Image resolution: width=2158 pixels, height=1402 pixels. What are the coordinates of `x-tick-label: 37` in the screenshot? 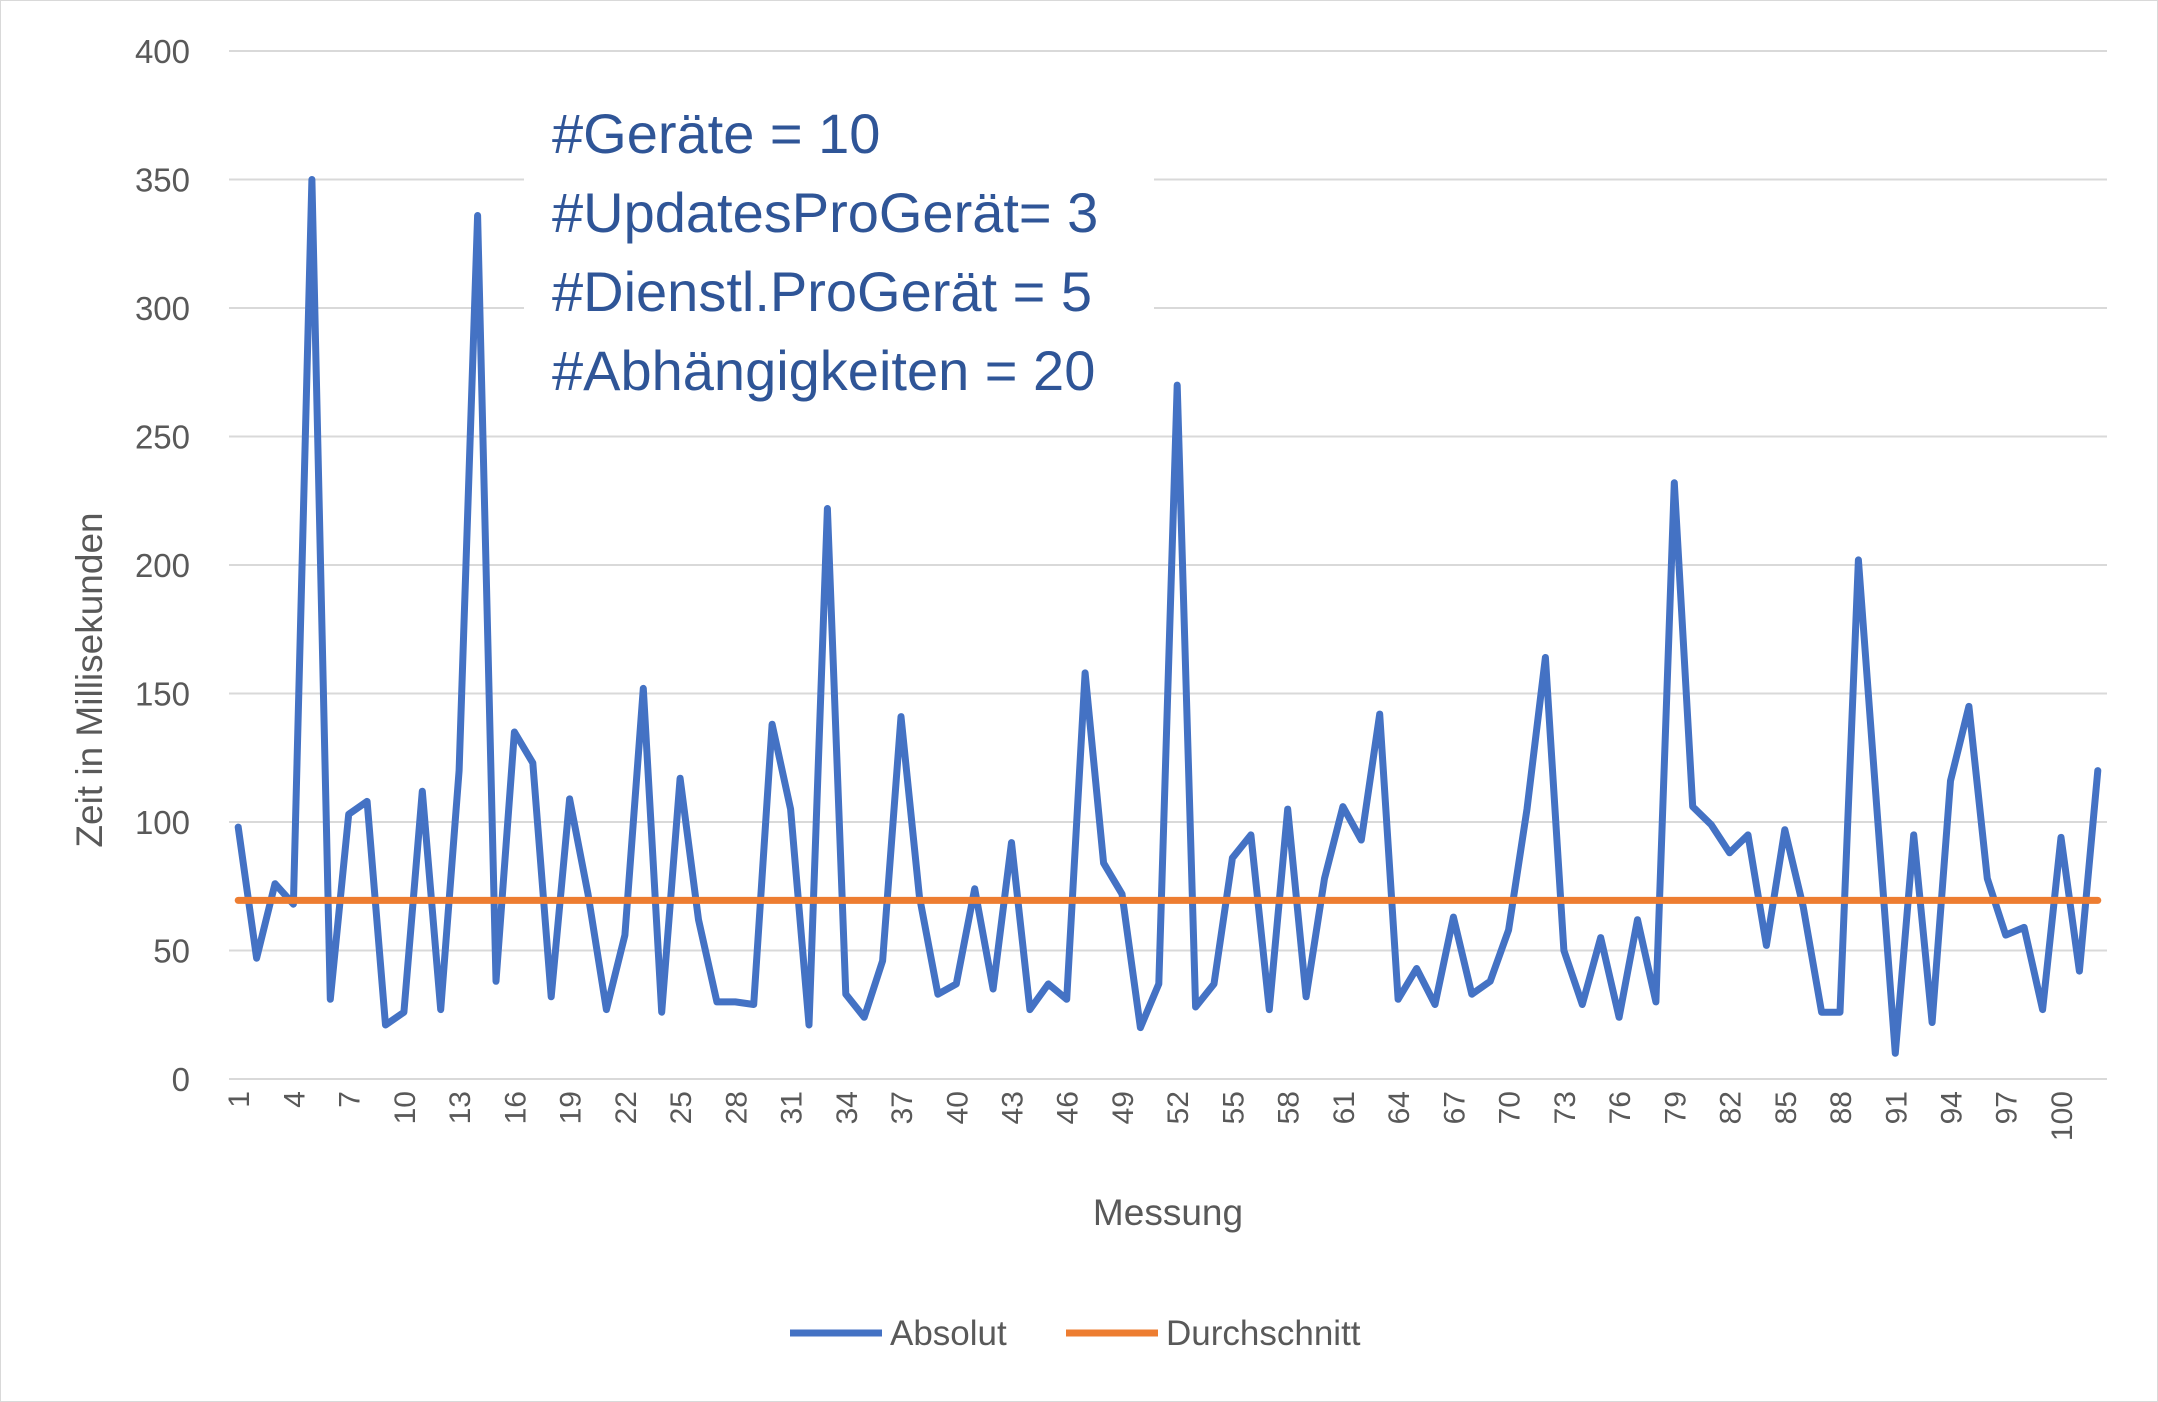 It's located at (902, 1107).